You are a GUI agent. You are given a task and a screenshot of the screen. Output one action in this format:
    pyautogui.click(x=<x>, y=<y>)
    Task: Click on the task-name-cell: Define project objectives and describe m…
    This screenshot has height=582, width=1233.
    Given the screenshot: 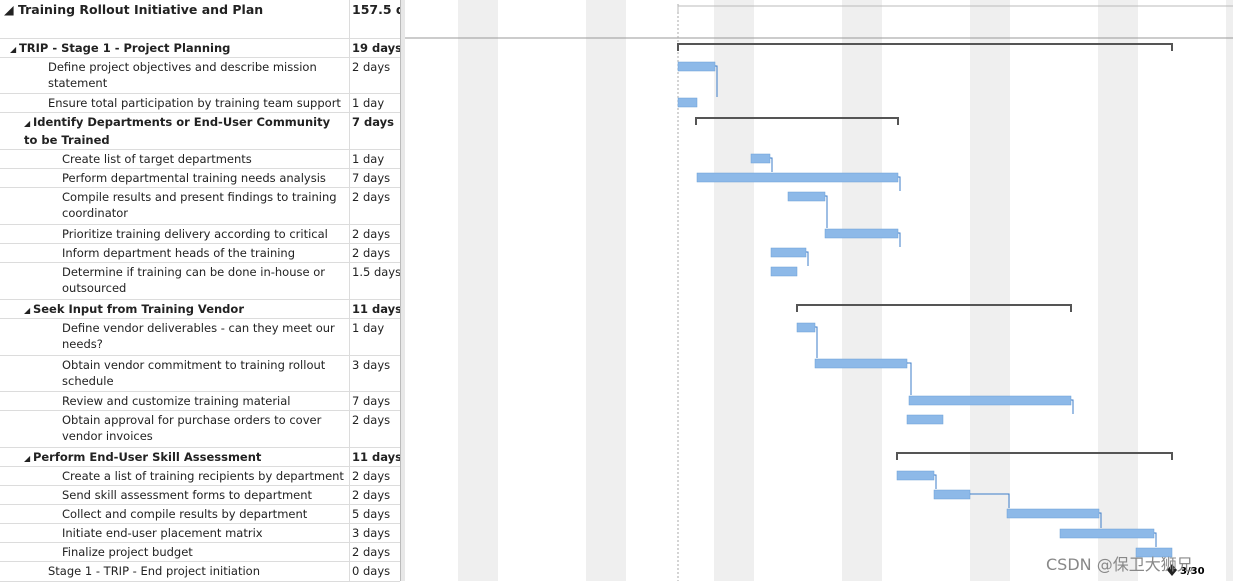 What is the action you would take?
    pyautogui.click(x=196, y=75)
    